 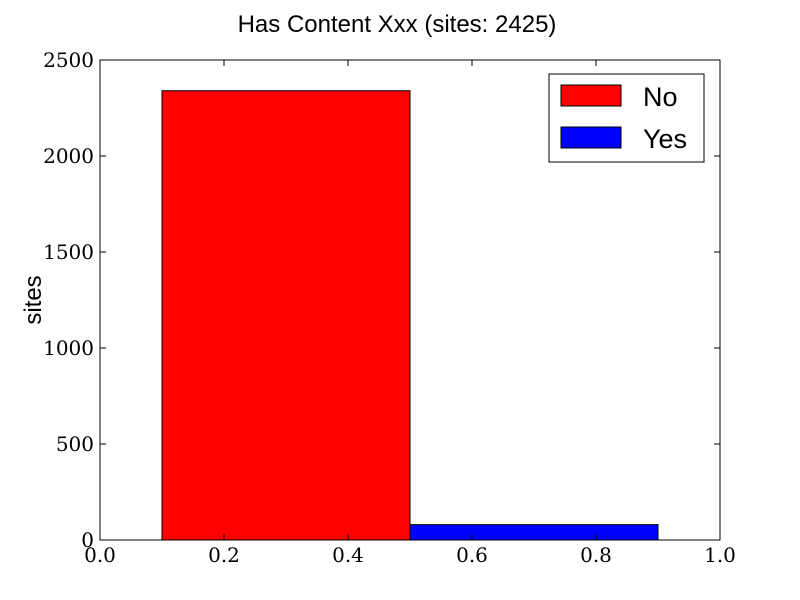 I want to click on x-tick-label: 1.0, so click(x=720, y=555).